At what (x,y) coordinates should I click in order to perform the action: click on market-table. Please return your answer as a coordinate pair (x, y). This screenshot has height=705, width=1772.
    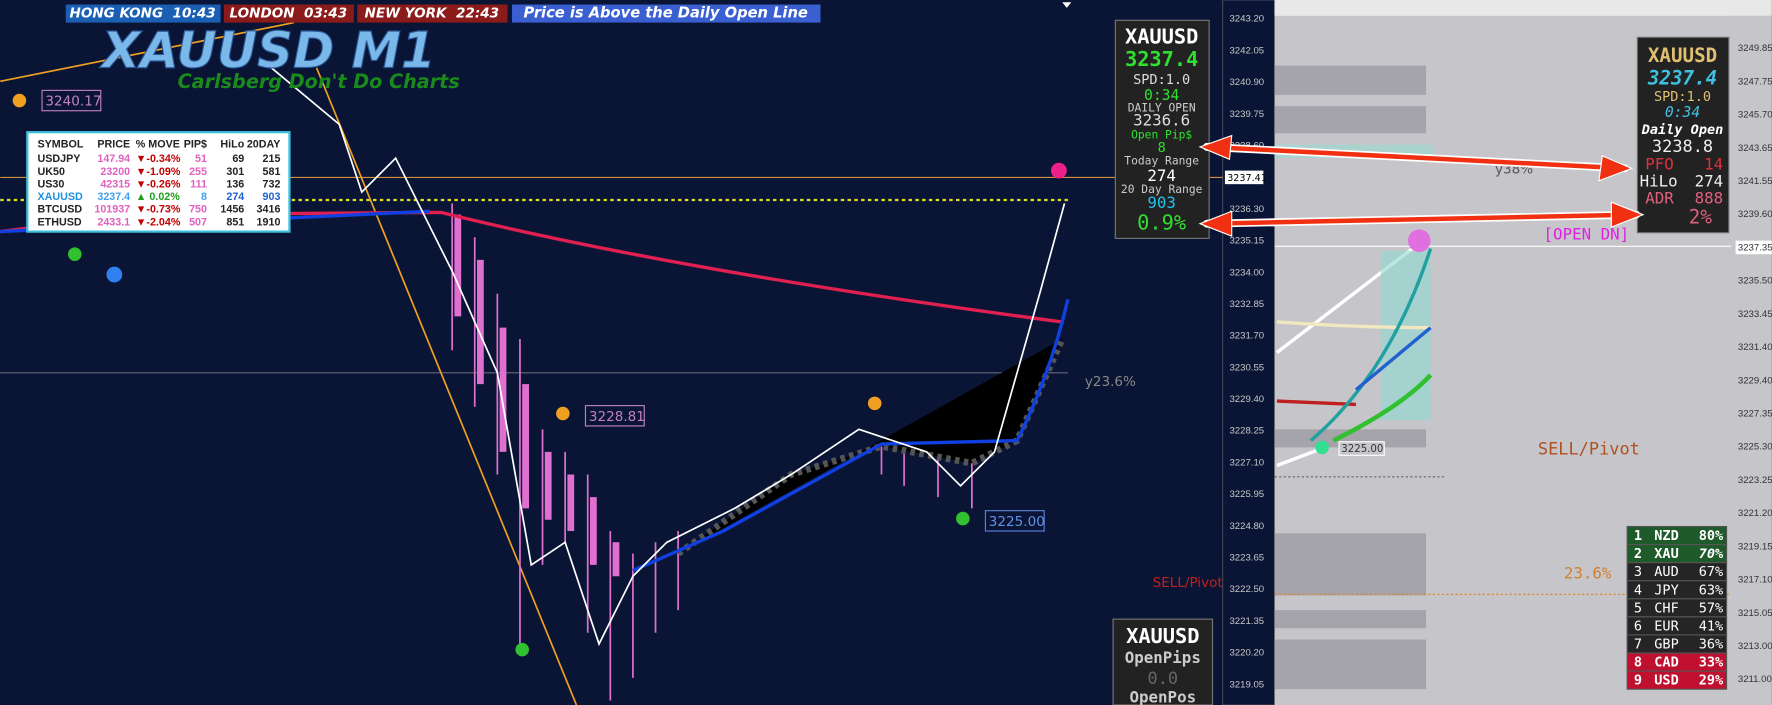
    Looking at the image, I should click on (158, 182).